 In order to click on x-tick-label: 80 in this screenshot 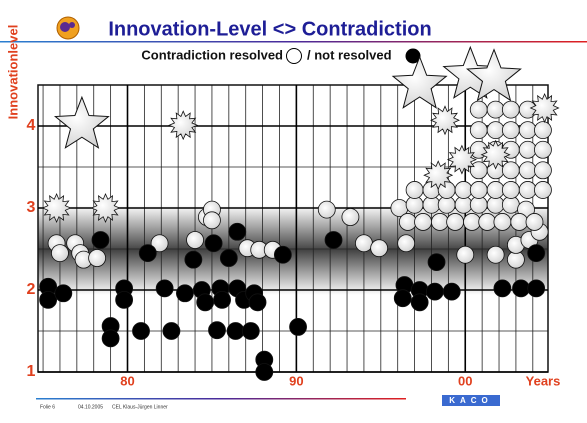, I will do `click(127, 380)`.